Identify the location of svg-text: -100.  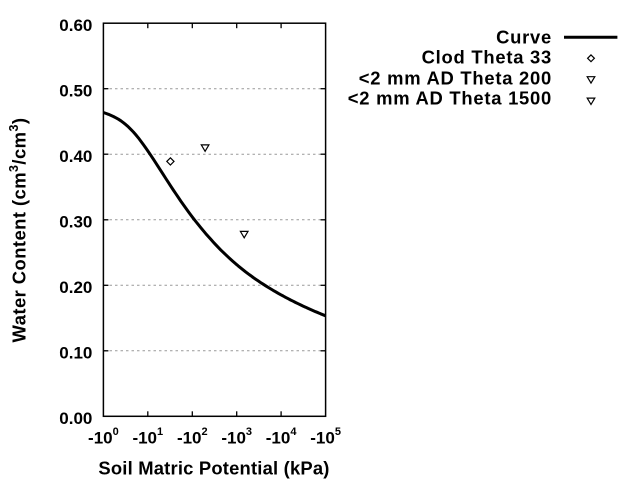
(103, 436).